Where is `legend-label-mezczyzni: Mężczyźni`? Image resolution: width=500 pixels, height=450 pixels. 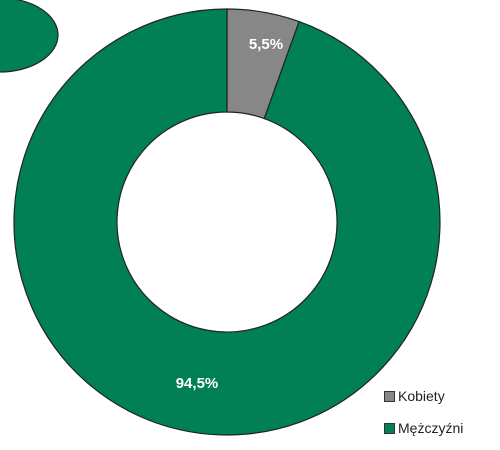
legend-label-mezczyzni: Mężczyźni is located at coordinates (431, 428).